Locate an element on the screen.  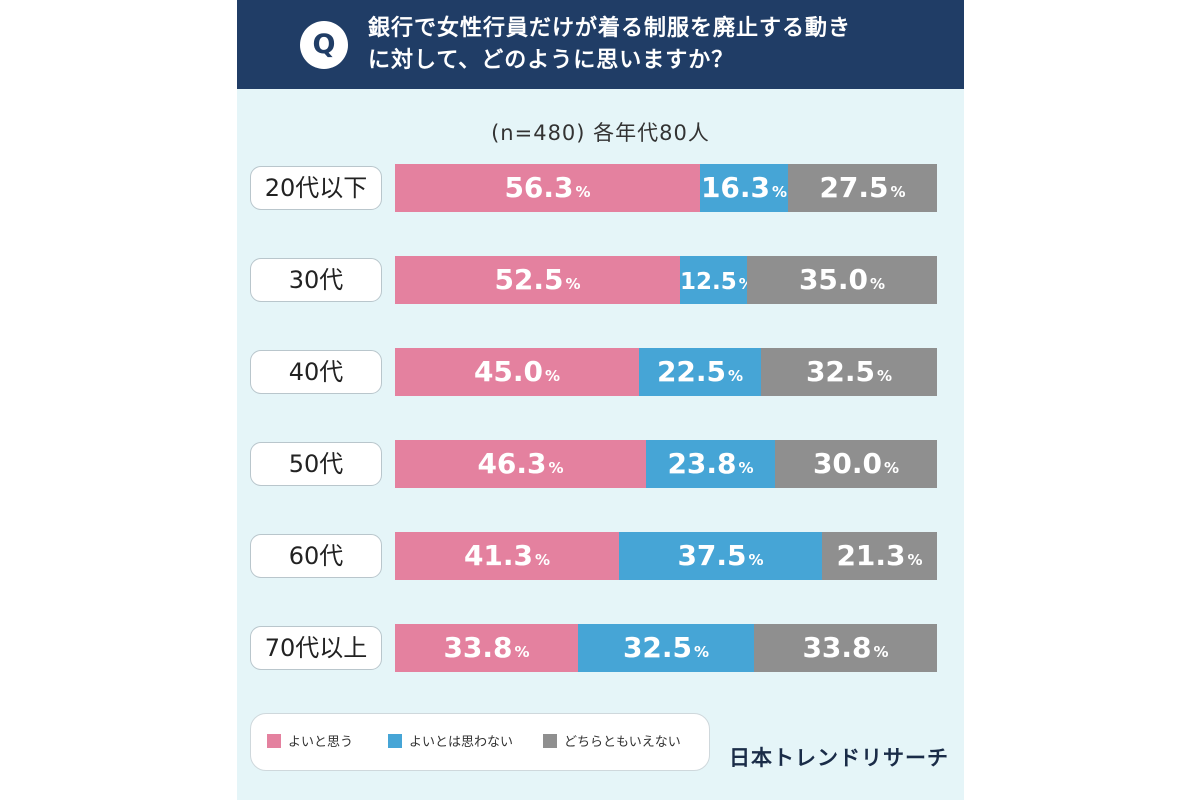
legend-label: よいとは思わない is located at coordinates (461, 742).